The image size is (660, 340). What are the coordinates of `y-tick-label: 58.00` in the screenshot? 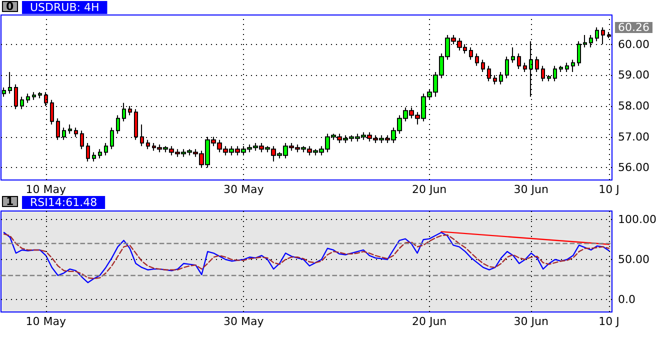 It's located at (634, 105).